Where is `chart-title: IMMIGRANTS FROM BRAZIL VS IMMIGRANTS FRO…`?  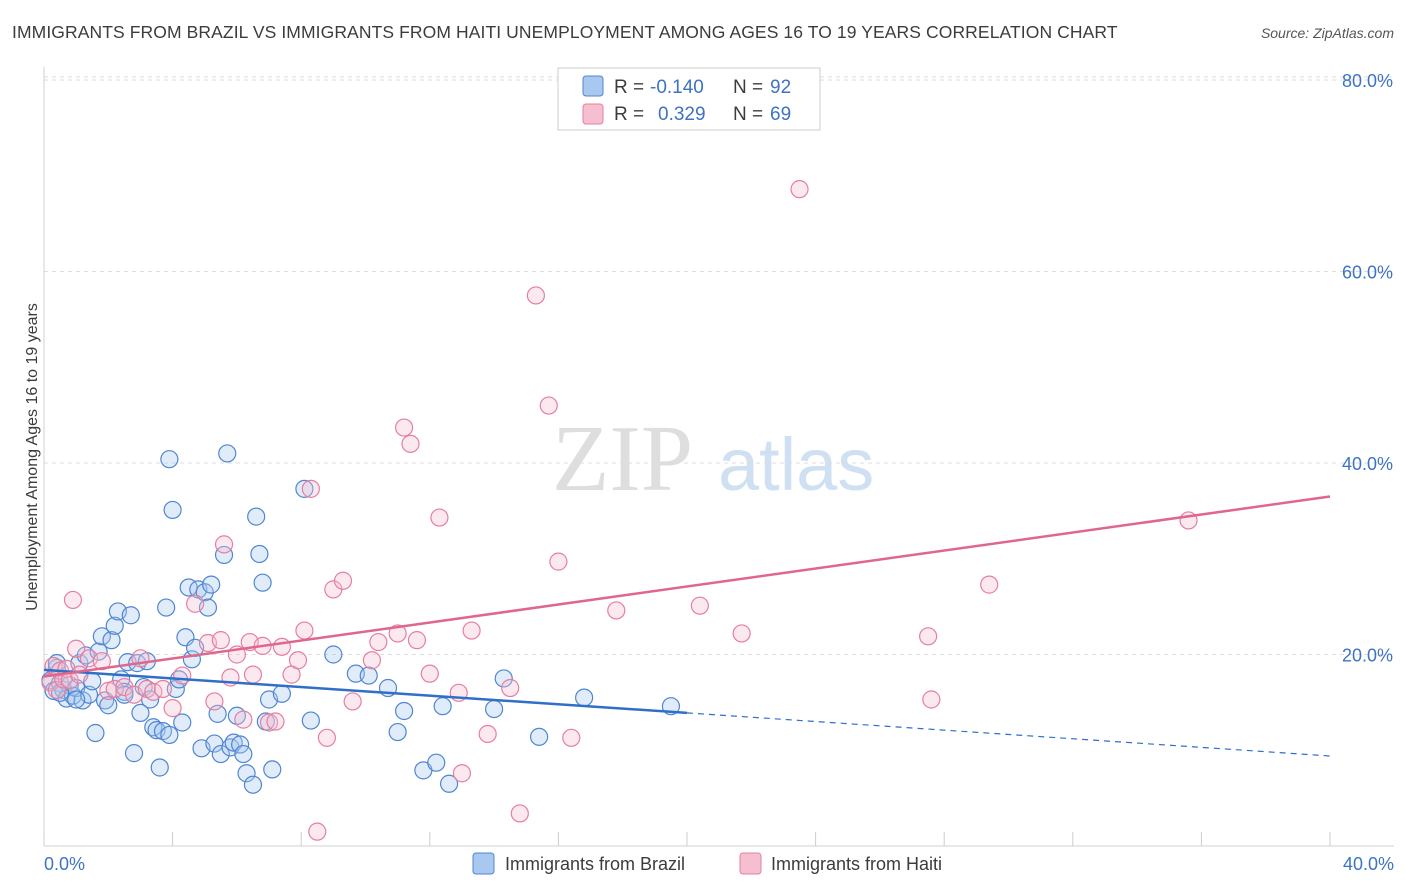
chart-title: IMMIGRANTS FROM BRAZIL VS IMMIGRANTS FRO… is located at coordinates (565, 32).